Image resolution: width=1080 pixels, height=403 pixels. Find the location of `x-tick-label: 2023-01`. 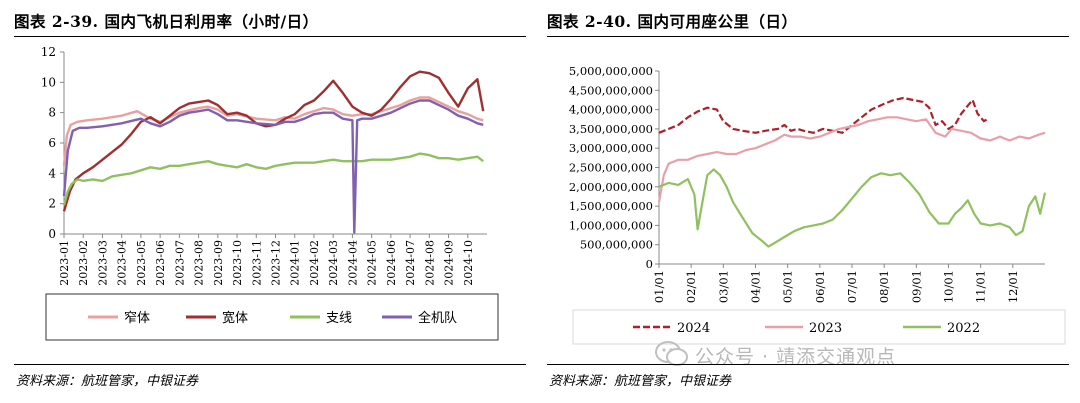

x-tick-label: 2023-01 is located at coordinates (64, 263).